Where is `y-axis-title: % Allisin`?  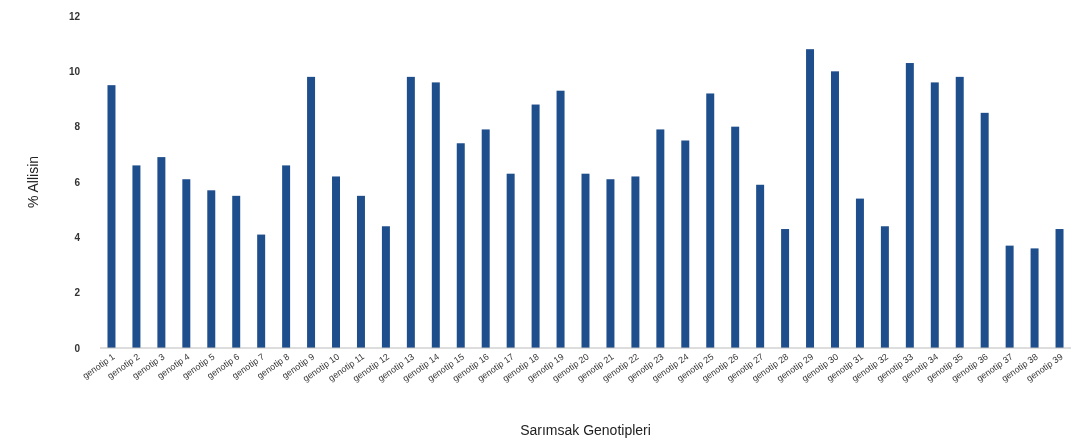 y-axis-title: % Allisin is located at coordinates (33, 182).